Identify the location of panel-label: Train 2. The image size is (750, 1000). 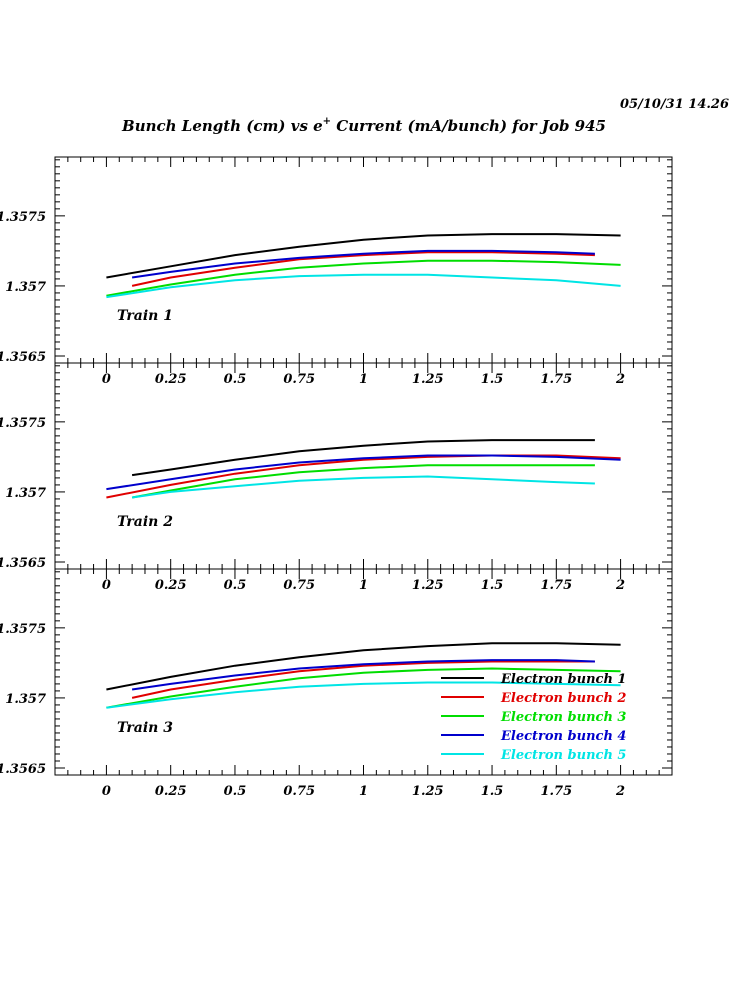
(145, 522).